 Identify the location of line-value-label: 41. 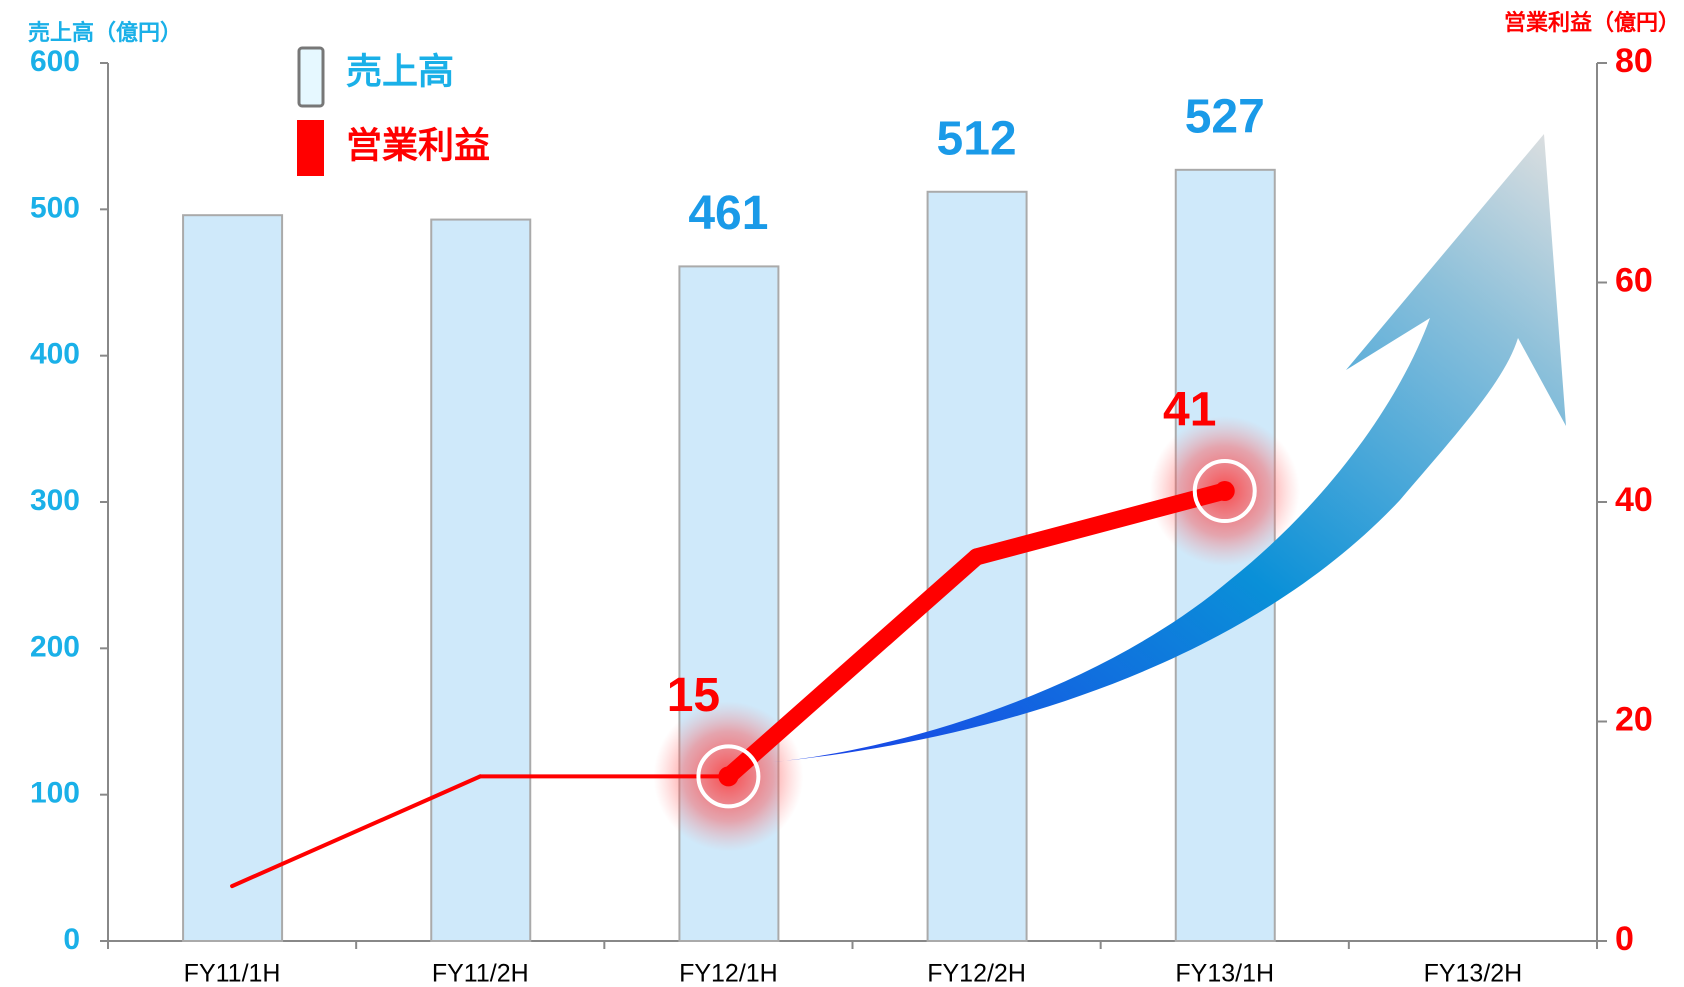
(1189, 410).